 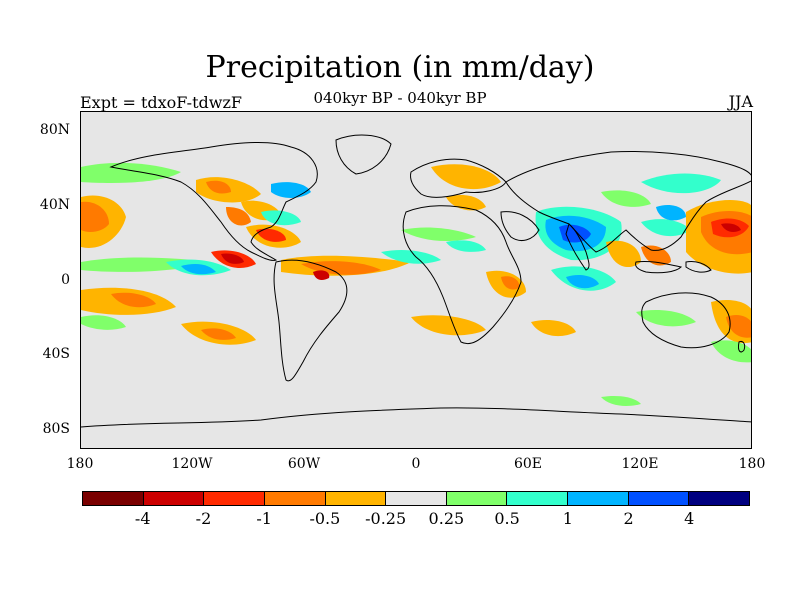 What do you see at coordinates (400, 67) in the screenshot?
I see `plot-title: Precipitation (in mm/day)` at bounding box center [400, 67].